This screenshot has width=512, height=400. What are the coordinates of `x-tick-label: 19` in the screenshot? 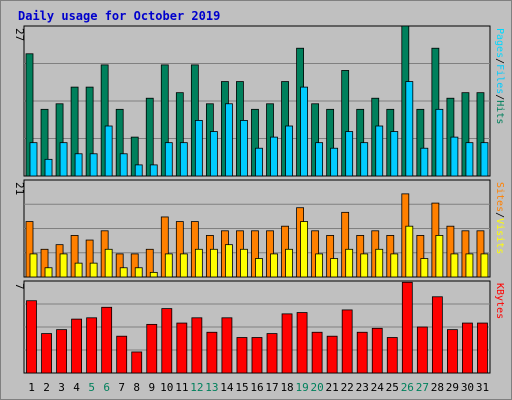 It's located at (301, 387).